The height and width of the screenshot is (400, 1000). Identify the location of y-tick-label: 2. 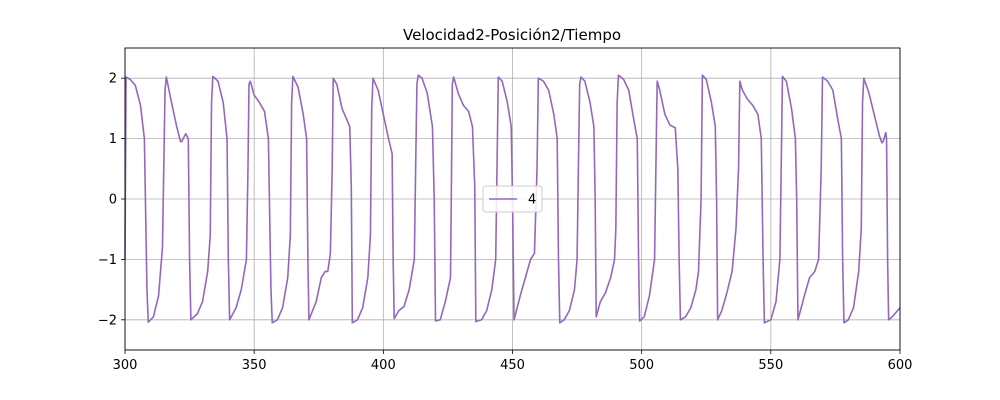
(113, 79).